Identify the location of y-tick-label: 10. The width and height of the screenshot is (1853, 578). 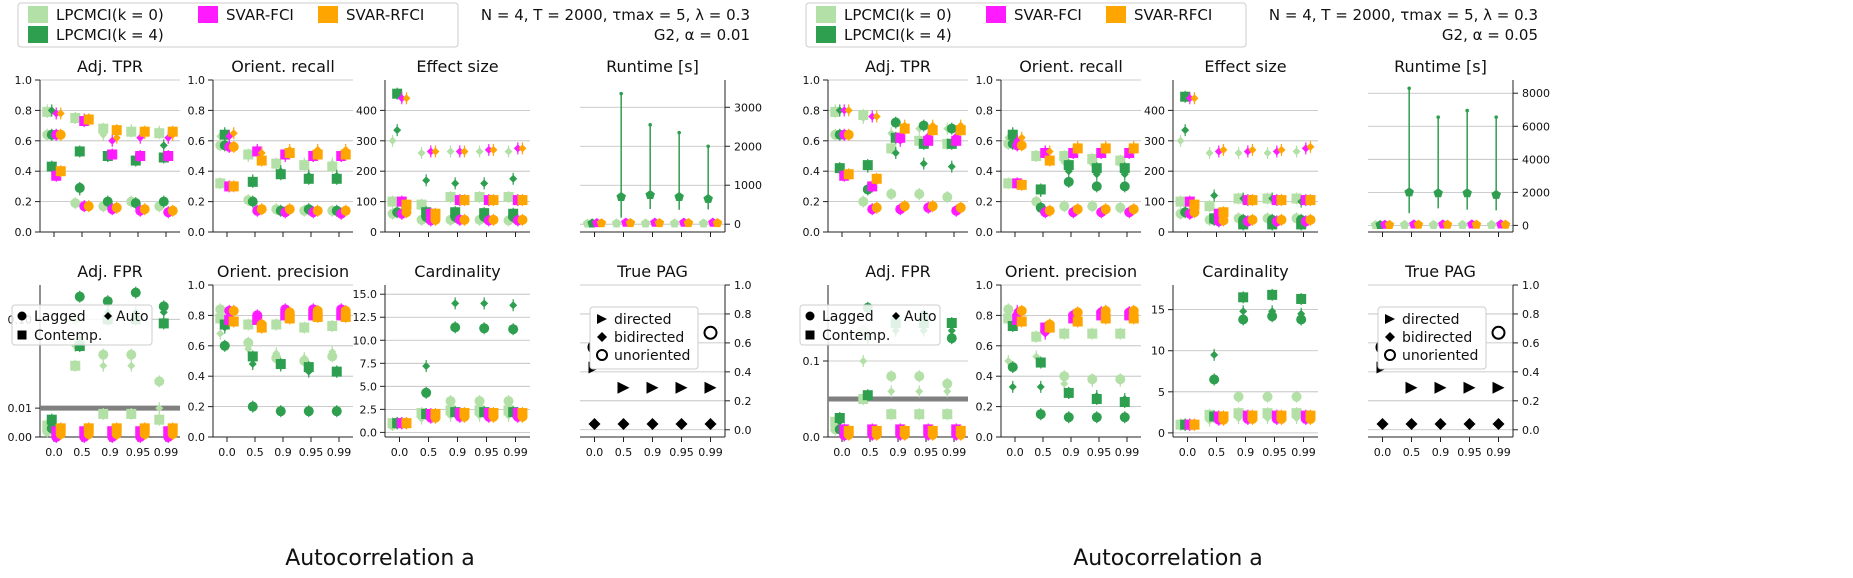
(1158, 351).